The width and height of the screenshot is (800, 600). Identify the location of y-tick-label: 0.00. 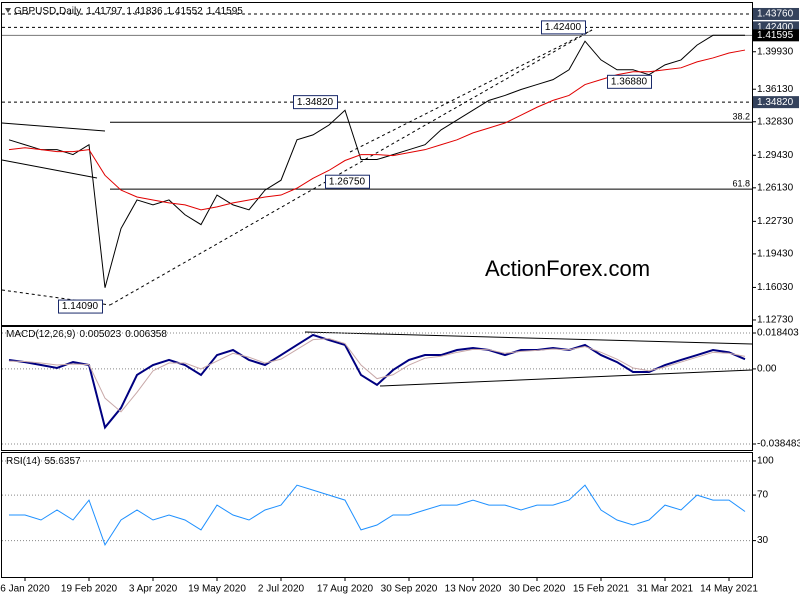
(767, 369).